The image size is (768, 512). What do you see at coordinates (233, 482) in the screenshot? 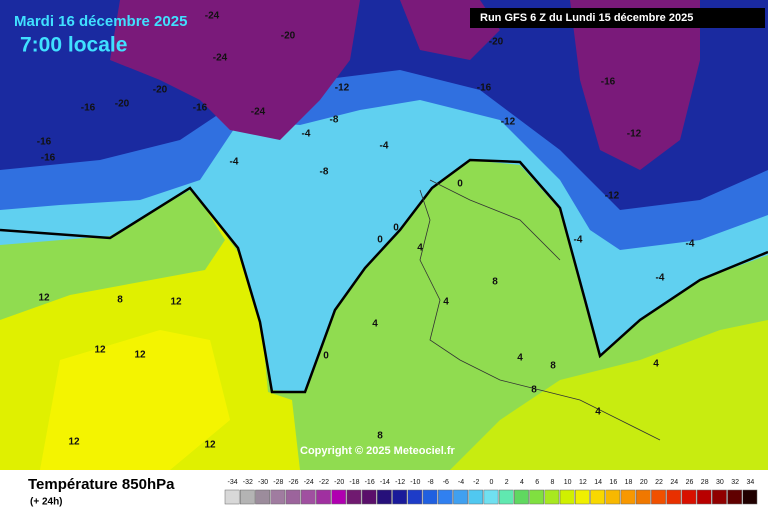
I see `legend-label: -34` at bounding box center [233, 482].